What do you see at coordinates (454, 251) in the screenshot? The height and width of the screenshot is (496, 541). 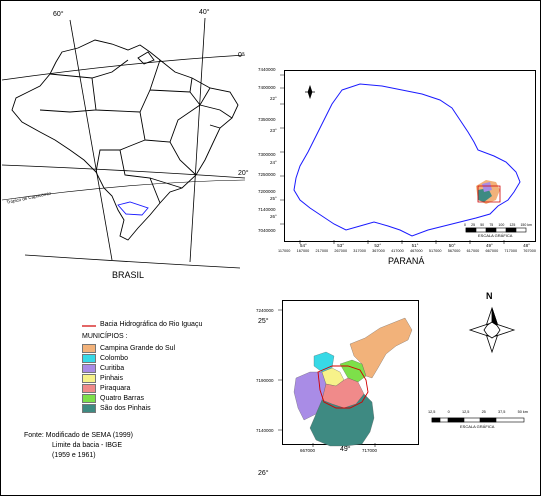 I see `parana-x-label: 567000` at bounding box center [454, 251].